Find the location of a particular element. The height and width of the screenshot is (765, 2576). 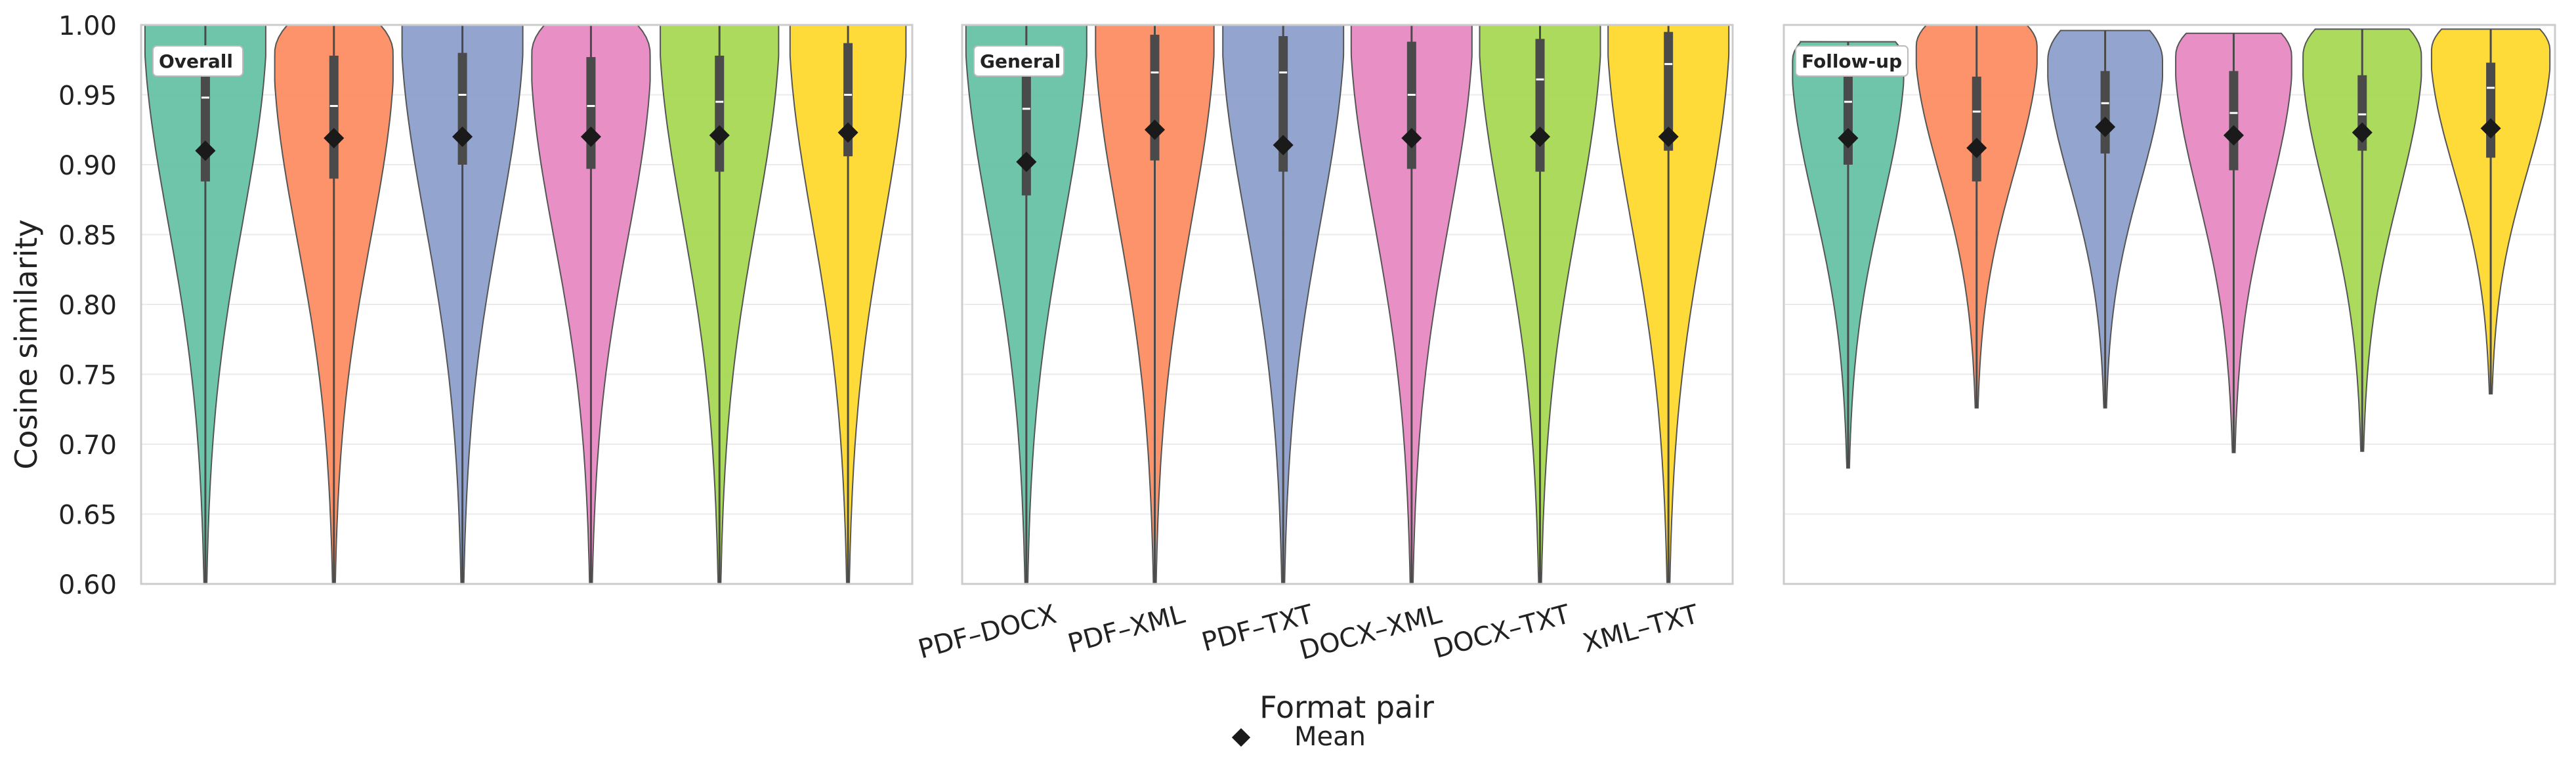

y-tick-label: 0.85 is located at coordinates (87, 236).